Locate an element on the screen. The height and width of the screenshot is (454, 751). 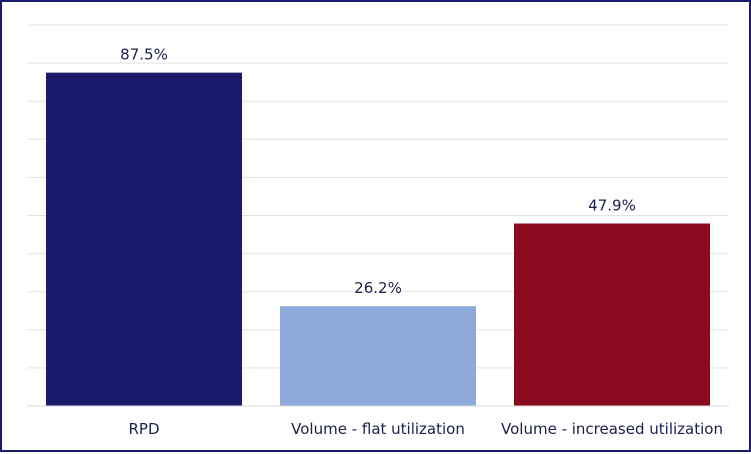
data-label-2: 26.2% is located at coordinates (378, 288).